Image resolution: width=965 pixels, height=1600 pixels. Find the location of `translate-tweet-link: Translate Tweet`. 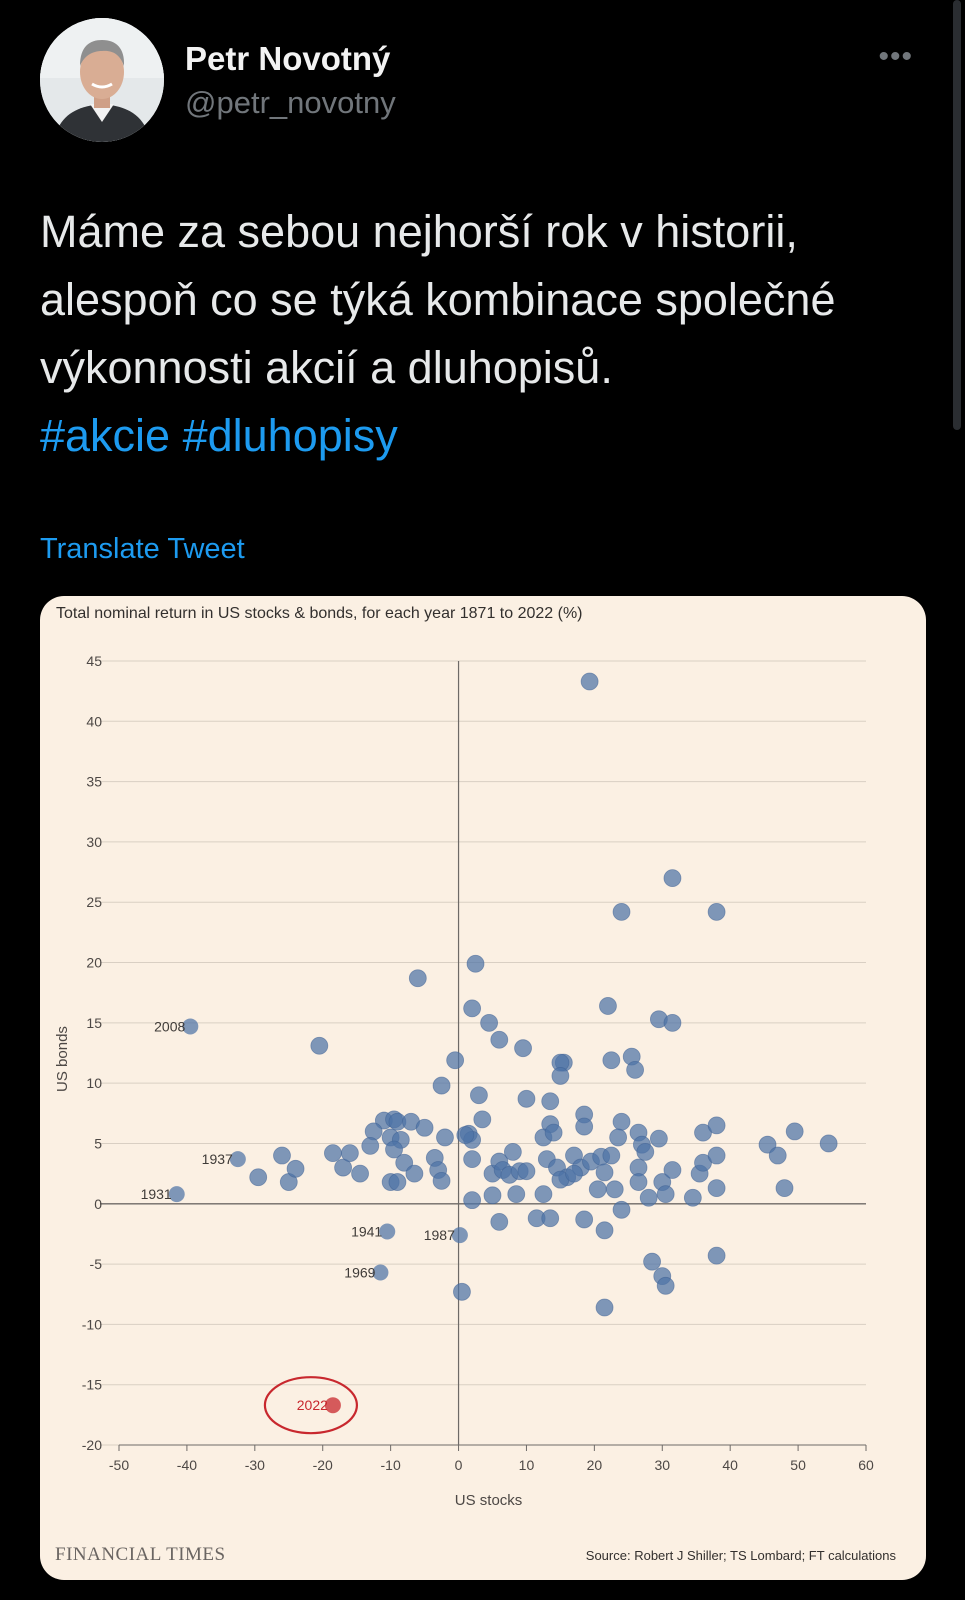

translate-tweet-link: Translate Tweet is located at coordinates (142, 549).